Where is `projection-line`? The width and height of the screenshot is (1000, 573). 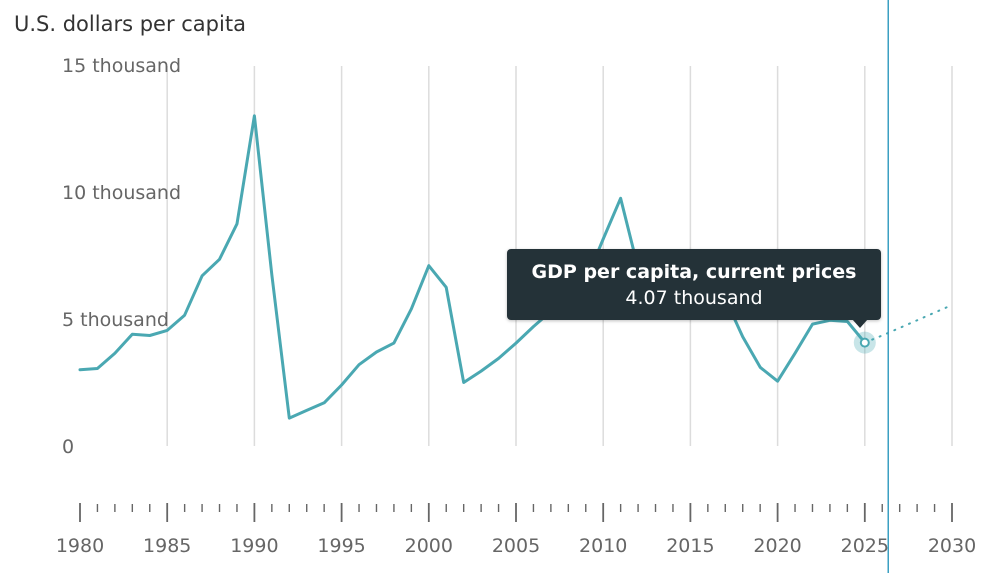 projection-line is located at coordinates (908, 324).